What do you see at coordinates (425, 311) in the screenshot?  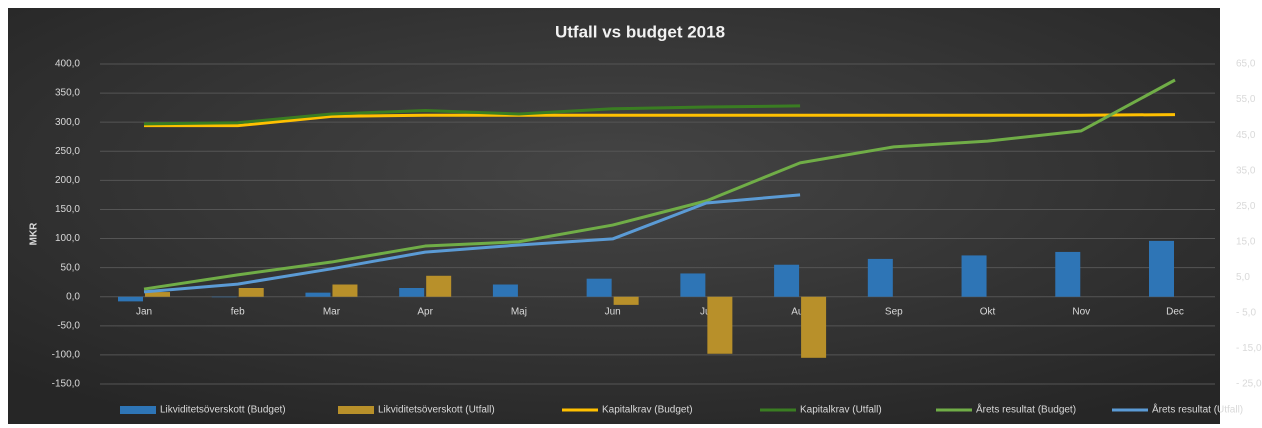 I see `x-tick-label: Apr` at bounding box center [425, 311].